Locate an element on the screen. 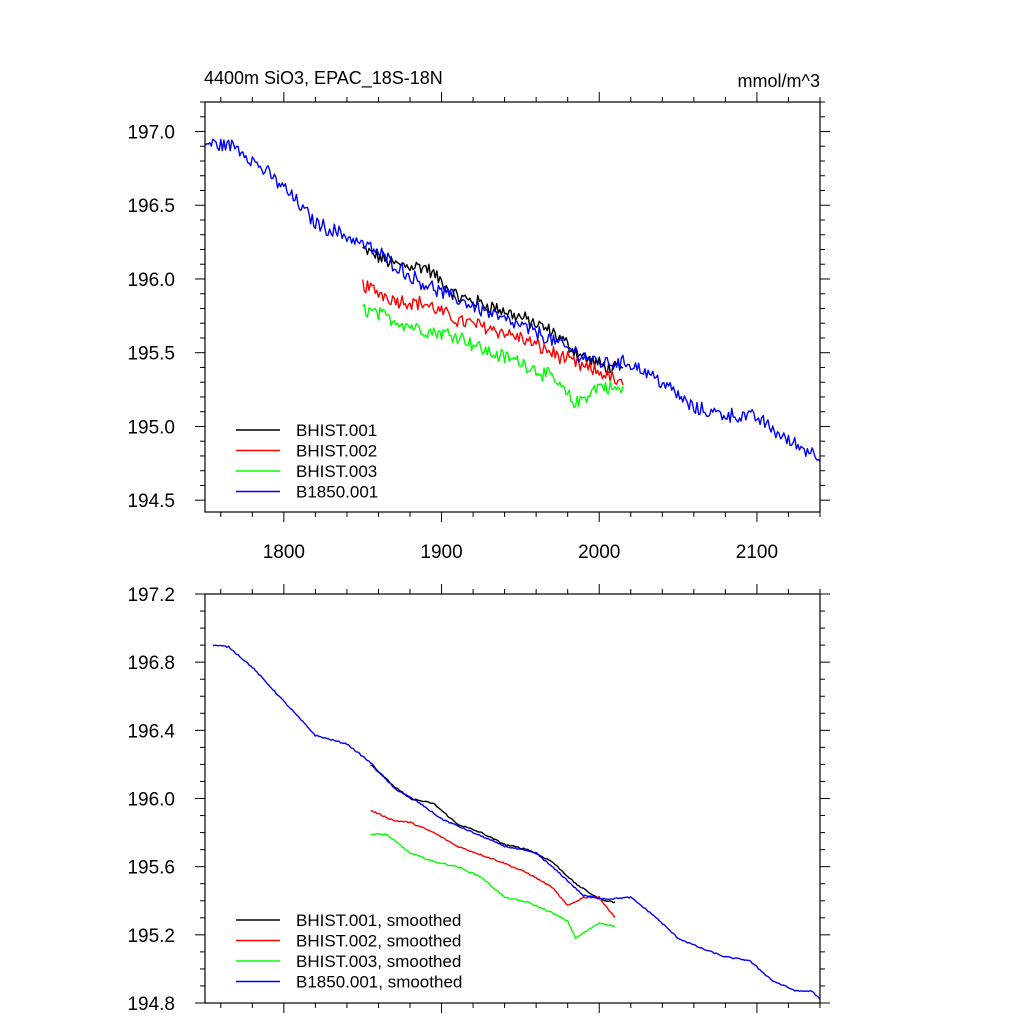 The width and height of the screenshot is (1024, 1024). bottom-y-tick-label: 194.8 is located at coordinates (151, 1004).